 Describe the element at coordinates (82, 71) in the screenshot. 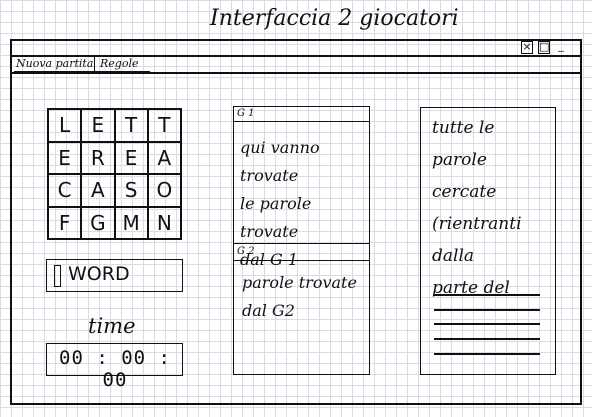

I see `menu-underline` at that location.